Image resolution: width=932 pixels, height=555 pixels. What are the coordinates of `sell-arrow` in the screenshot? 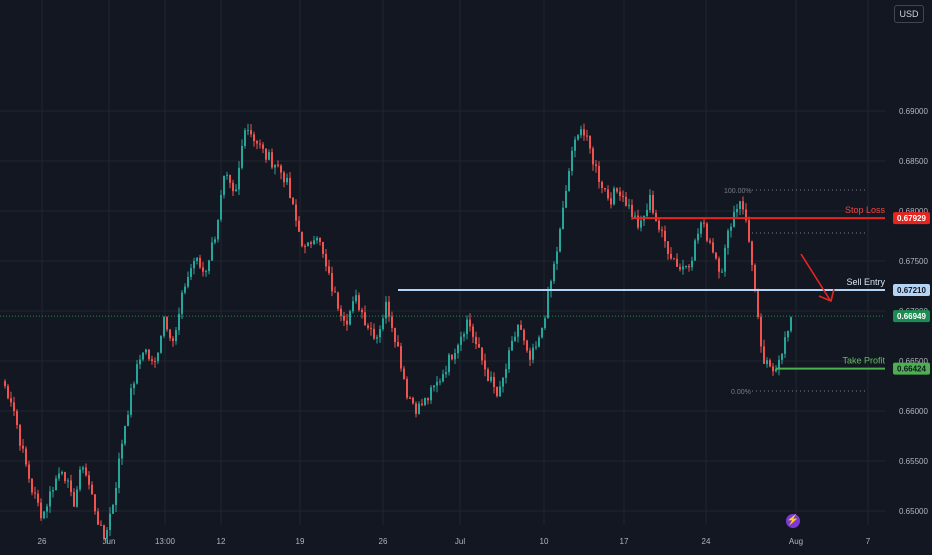 It's located at (817, 278).